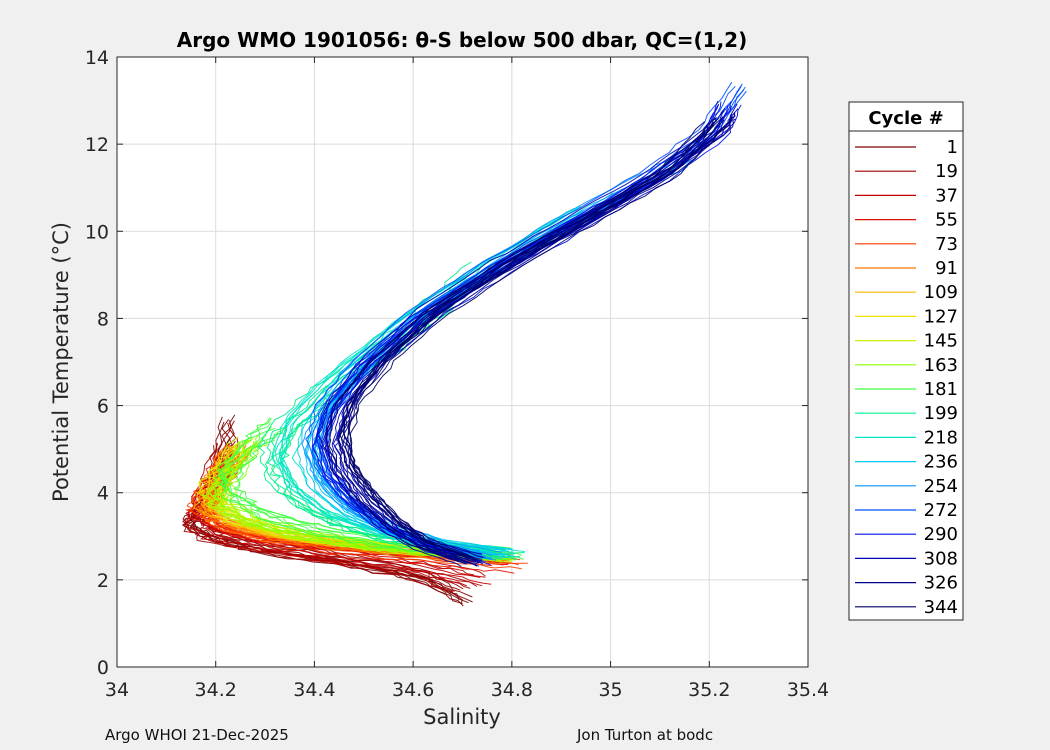  What do you see at coordinates (413, 690) in the screenshot?
I see `x-tick-label: 34.6` at bounding box center [413, 690].